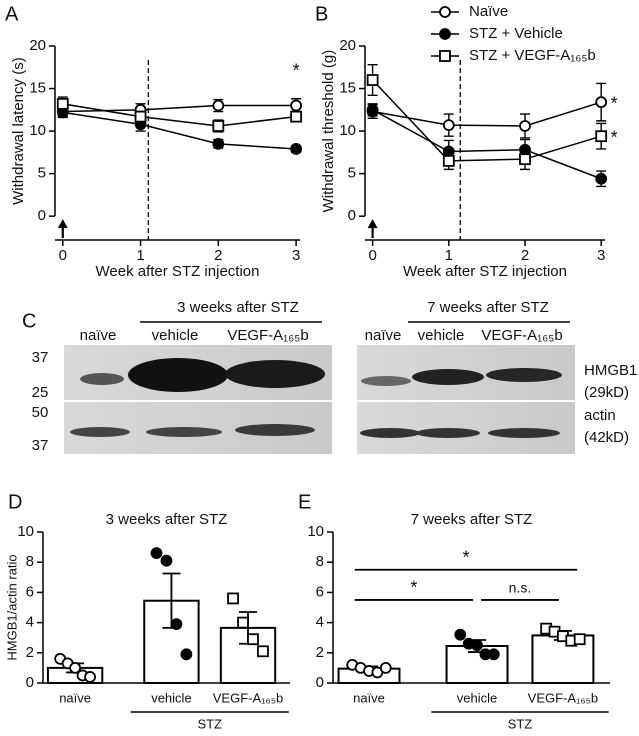  What do you see at coordinates (296, 70) in the screenshot?
I see `annotation: *` at bounding box center [296, 70].